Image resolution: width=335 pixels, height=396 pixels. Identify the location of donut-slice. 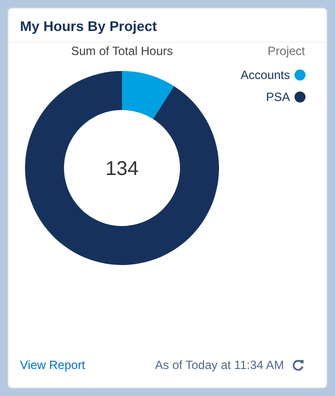
(148, 95).